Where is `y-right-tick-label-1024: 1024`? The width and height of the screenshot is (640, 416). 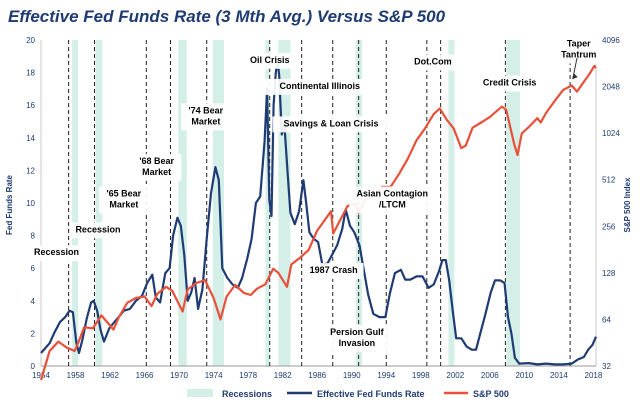
y-right-tick-label-1024: 1024 is located at coordinates (611, 133).